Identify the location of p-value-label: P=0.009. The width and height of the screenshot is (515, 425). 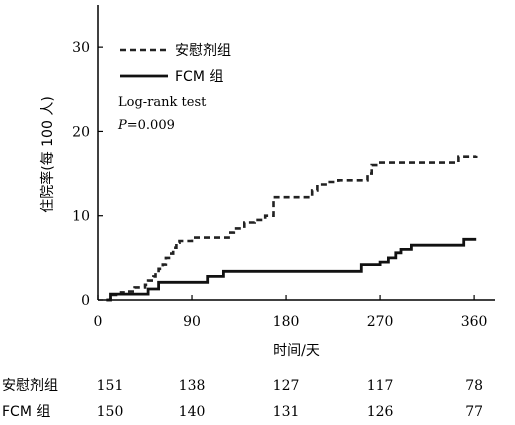
(146, 125).